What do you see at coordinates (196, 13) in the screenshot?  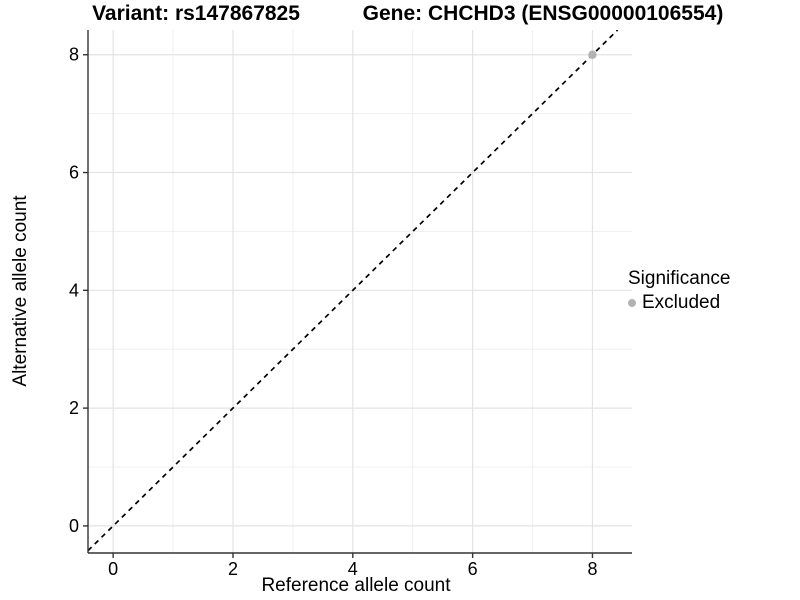 I see `variant-title: Variant: rs147867825` at bounding box center [196, 13].